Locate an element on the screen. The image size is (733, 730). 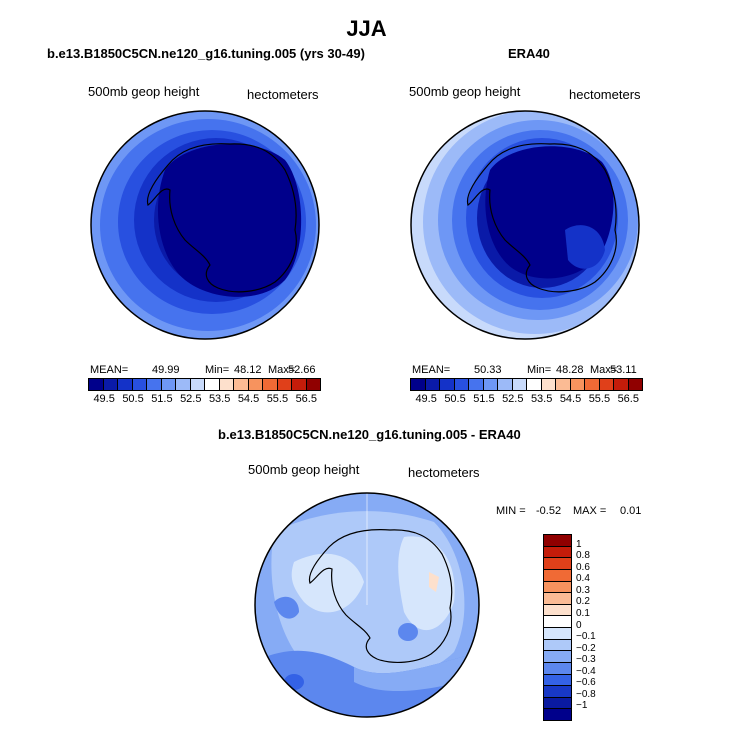
era40-mean-label: MEAN= is located at coordinates (431, 370).